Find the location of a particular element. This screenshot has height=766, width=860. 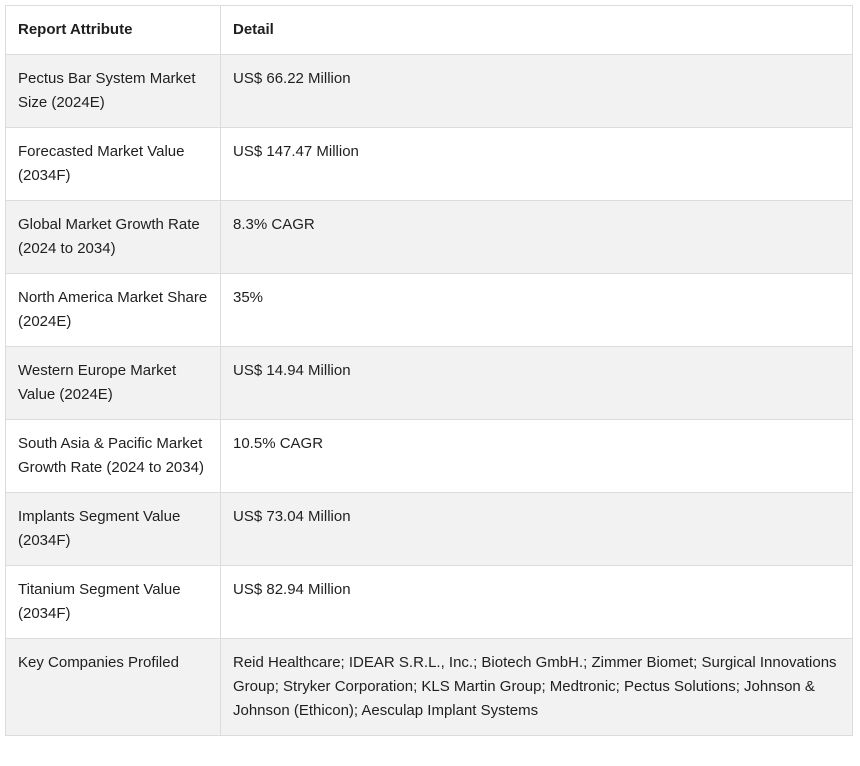

attribute-cell: Titanium Segment Value (2034F) is located at coordinates (113, 602).